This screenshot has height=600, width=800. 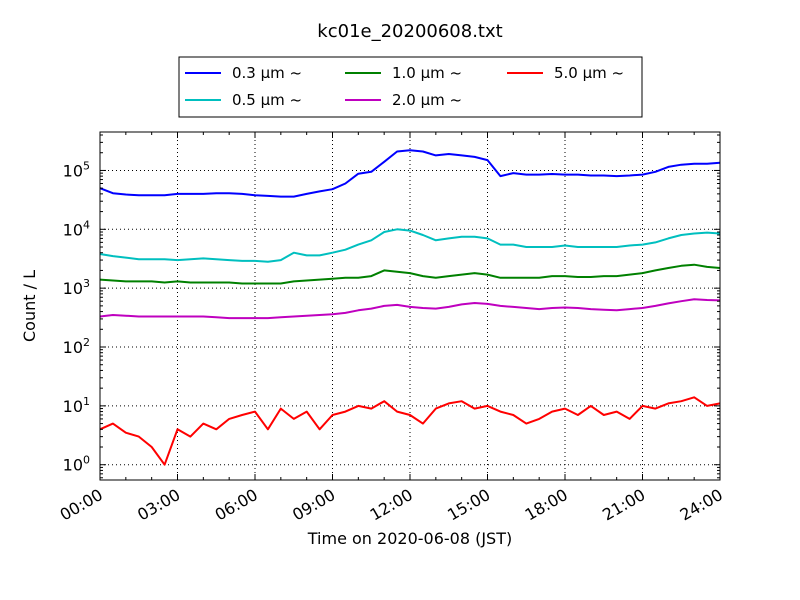 What do you see at coordinates (427, 73) in the screenshot?
I see `legend-label-2: 1.0 μm ~` at bounding box center [427, 73].